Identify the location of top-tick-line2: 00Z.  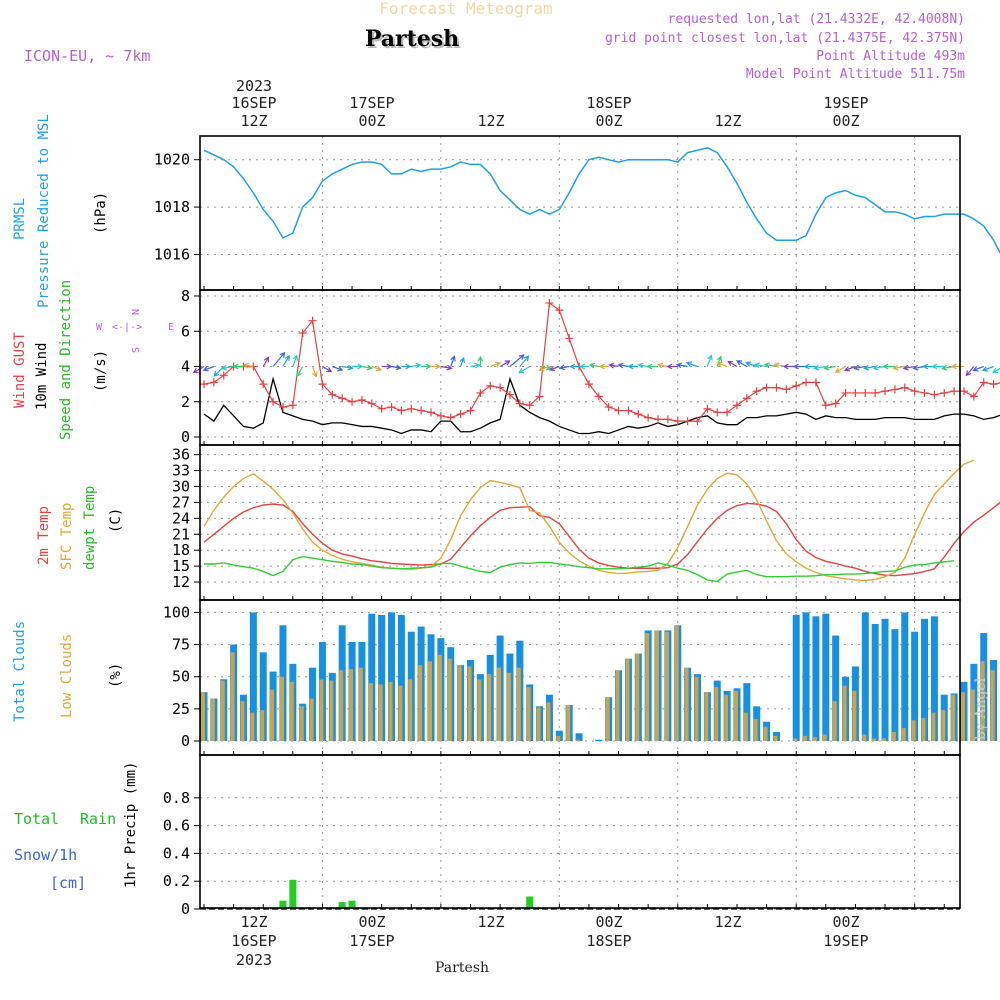
(371, 121).